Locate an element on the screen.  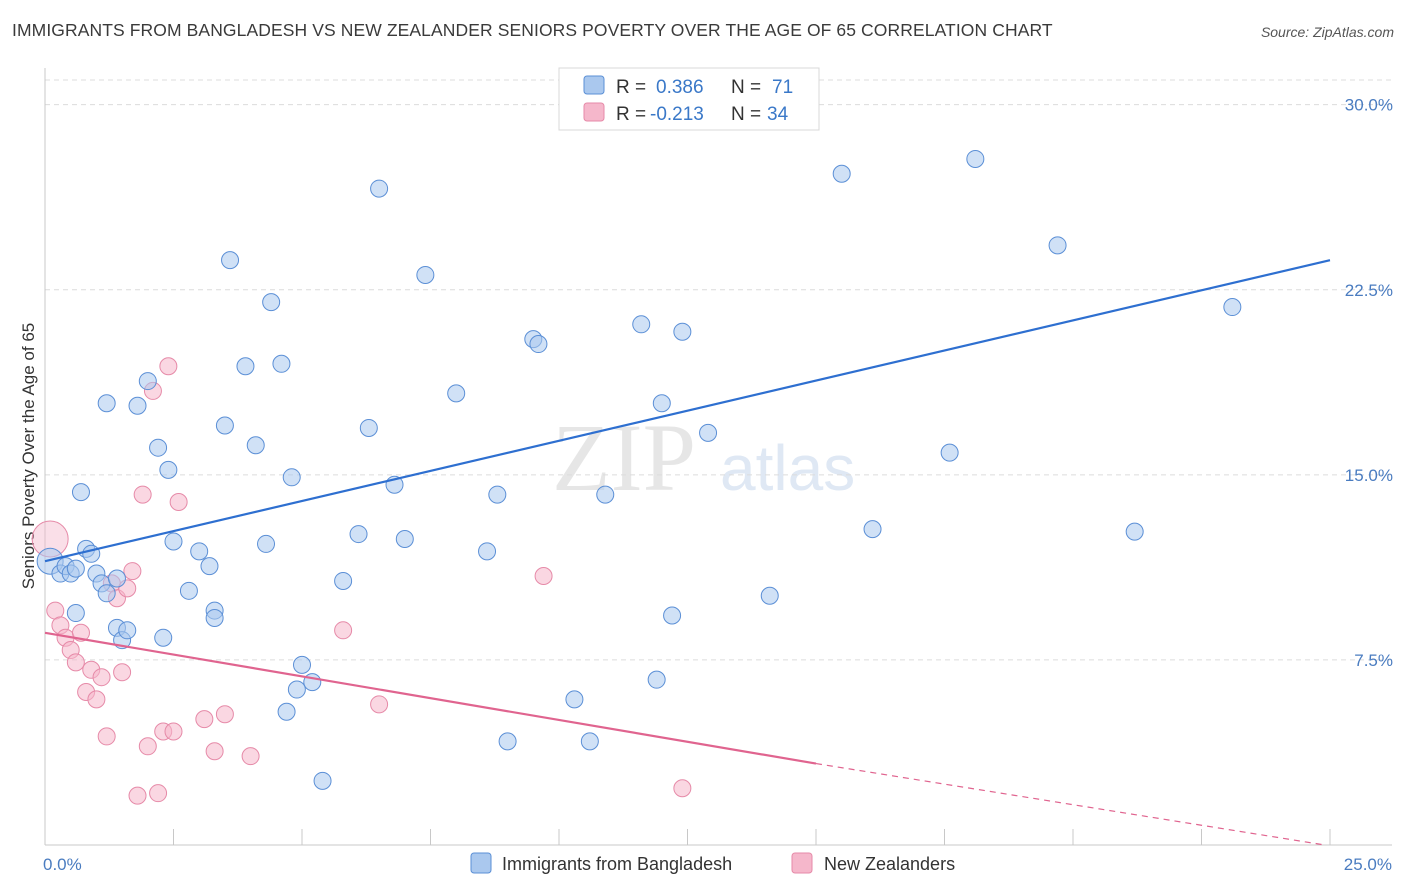
legend-n-value-1: 71 is located at coordinates (782, 87).